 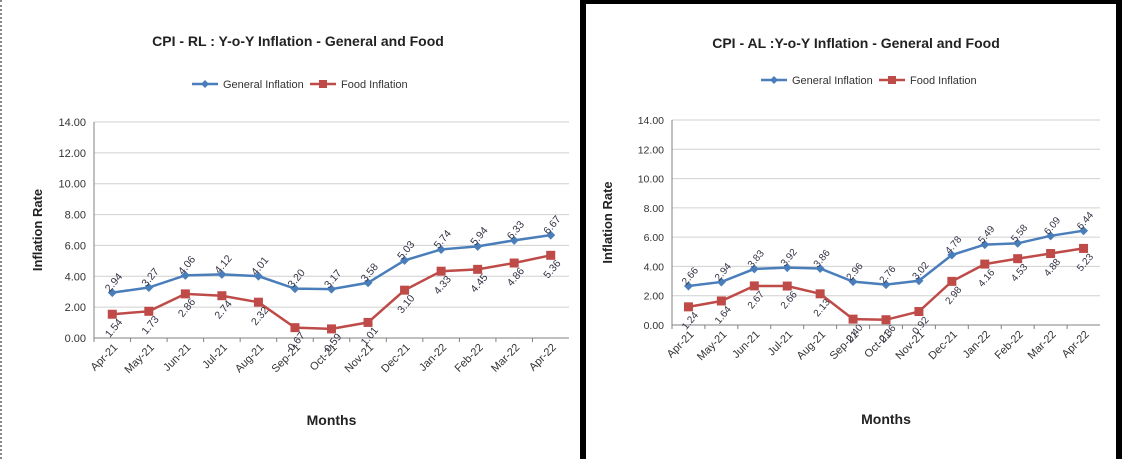 What do you see at coordinates (552, 224) in the screenshot?
I see `data-label-general: 6.67` at bounding box center [552, 224].